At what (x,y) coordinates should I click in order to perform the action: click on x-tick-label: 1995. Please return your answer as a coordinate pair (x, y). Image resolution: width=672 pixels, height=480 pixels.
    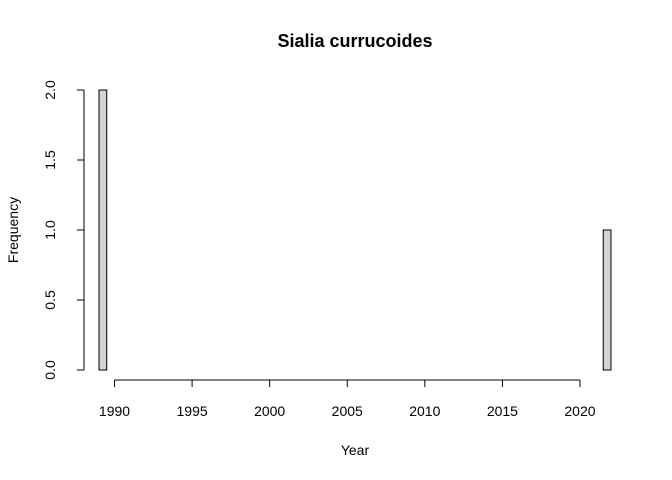
    Looking at the image, I should click on (192, 411).